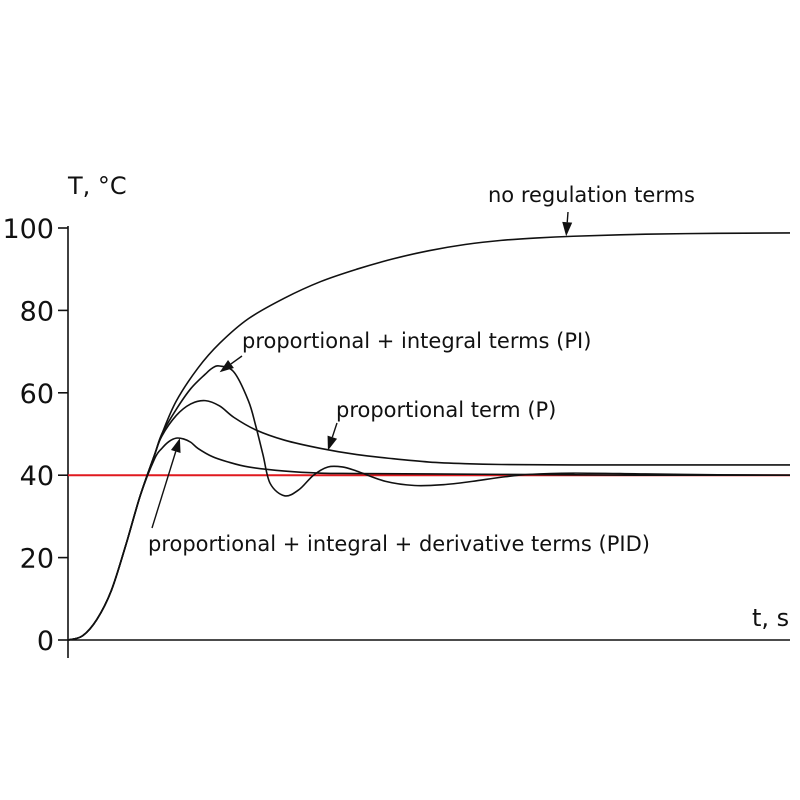 This screenshot has width=800, height=800. What do you see at coordinates (37, 311) in the screenshot?
I see `y-tick-label: 80` at bounding box center [37, 311].